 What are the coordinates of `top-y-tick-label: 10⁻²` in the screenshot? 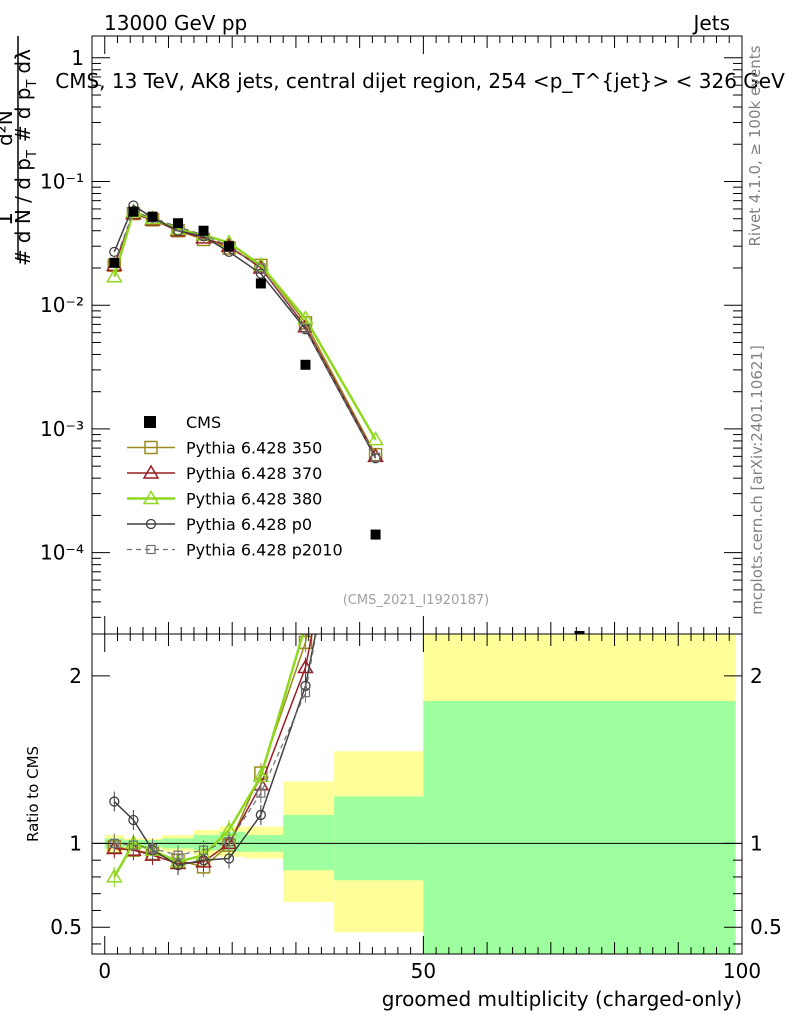 It's located at (62, 305).